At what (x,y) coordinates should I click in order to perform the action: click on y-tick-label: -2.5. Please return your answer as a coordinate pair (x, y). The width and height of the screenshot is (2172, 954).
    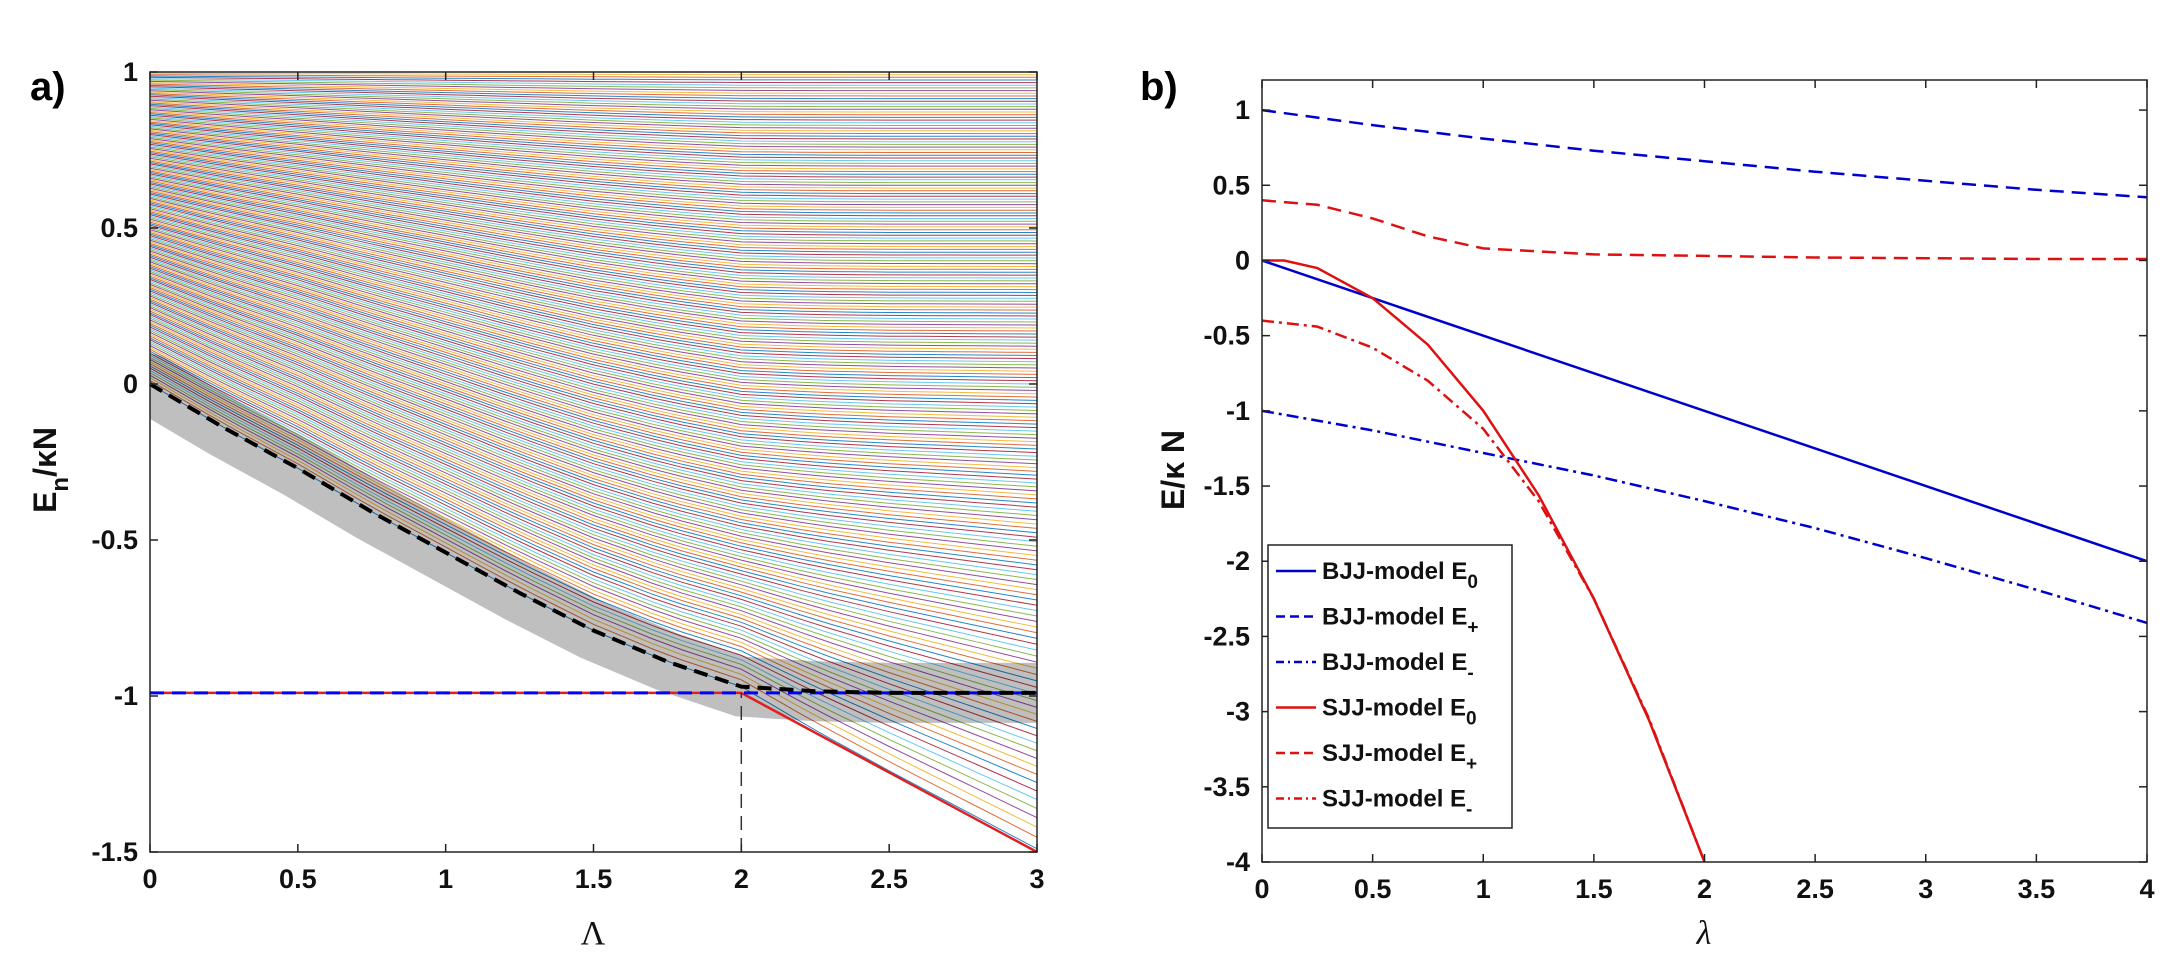
    Looking at the image, I should click on (1226, 636).